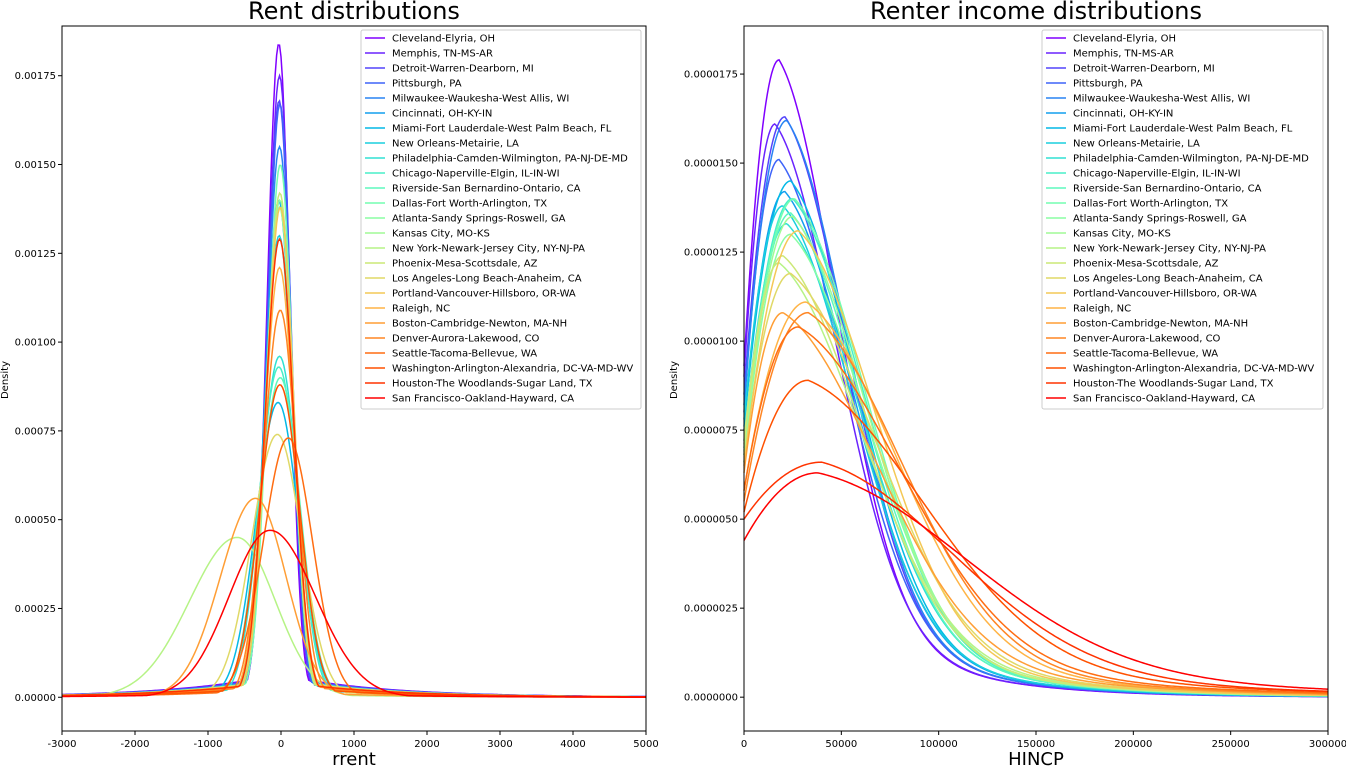 The image size is (1346, 774). What do you see at coordinates (711, 520) in the screenshot?
I see `y-tick-label: 0.0000050` at bounding box center [711, 520].